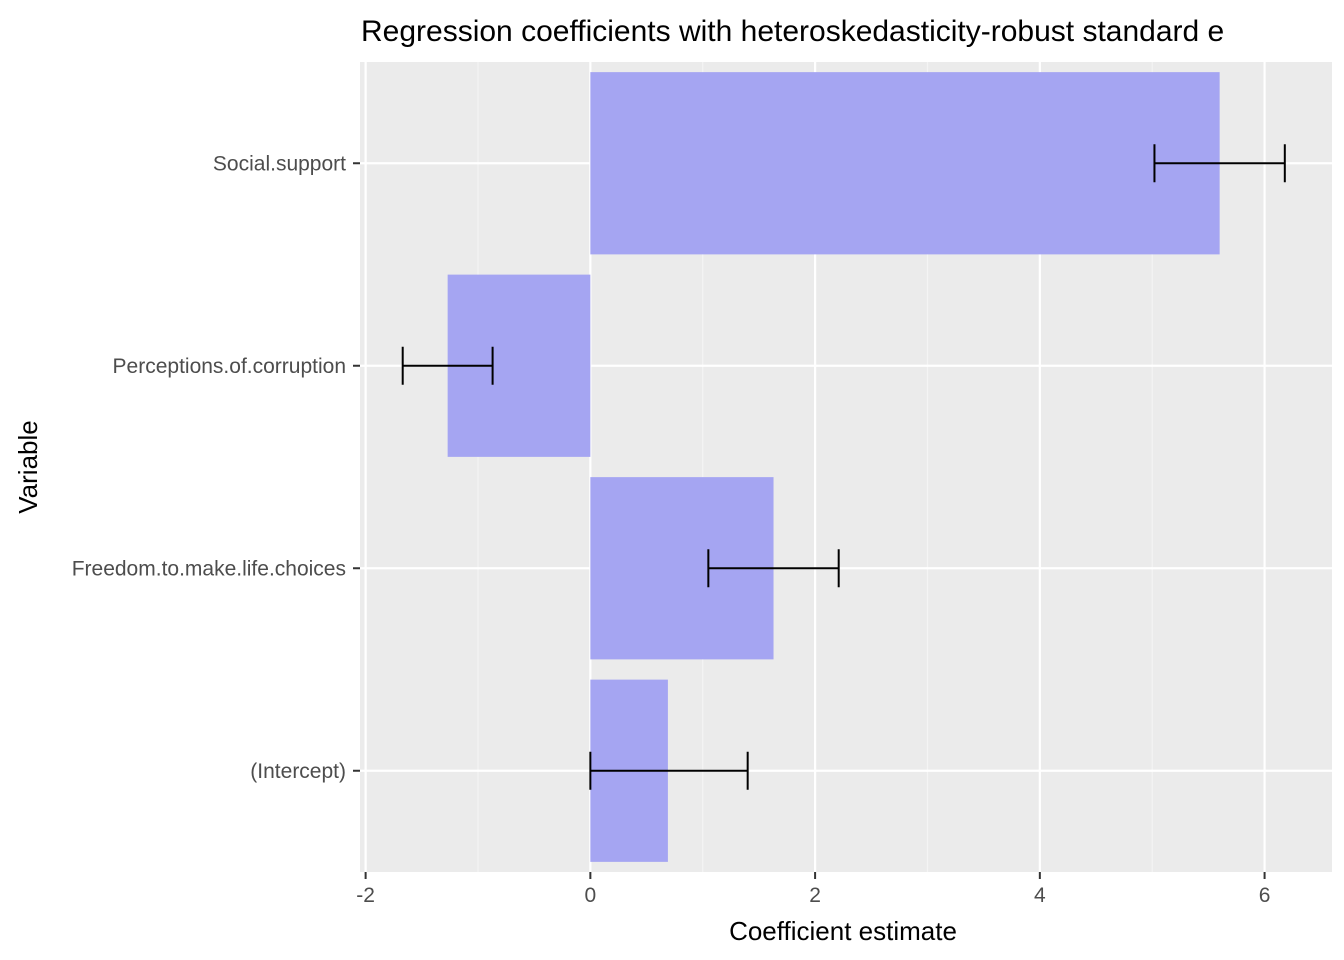 The width and height of the screenshot is (1344, 960). What do you see at coordinates (229, 366) in the screenshot?
I see `y-tick-label: Perceptions.of.corruption` at bounding box center [229, 366].